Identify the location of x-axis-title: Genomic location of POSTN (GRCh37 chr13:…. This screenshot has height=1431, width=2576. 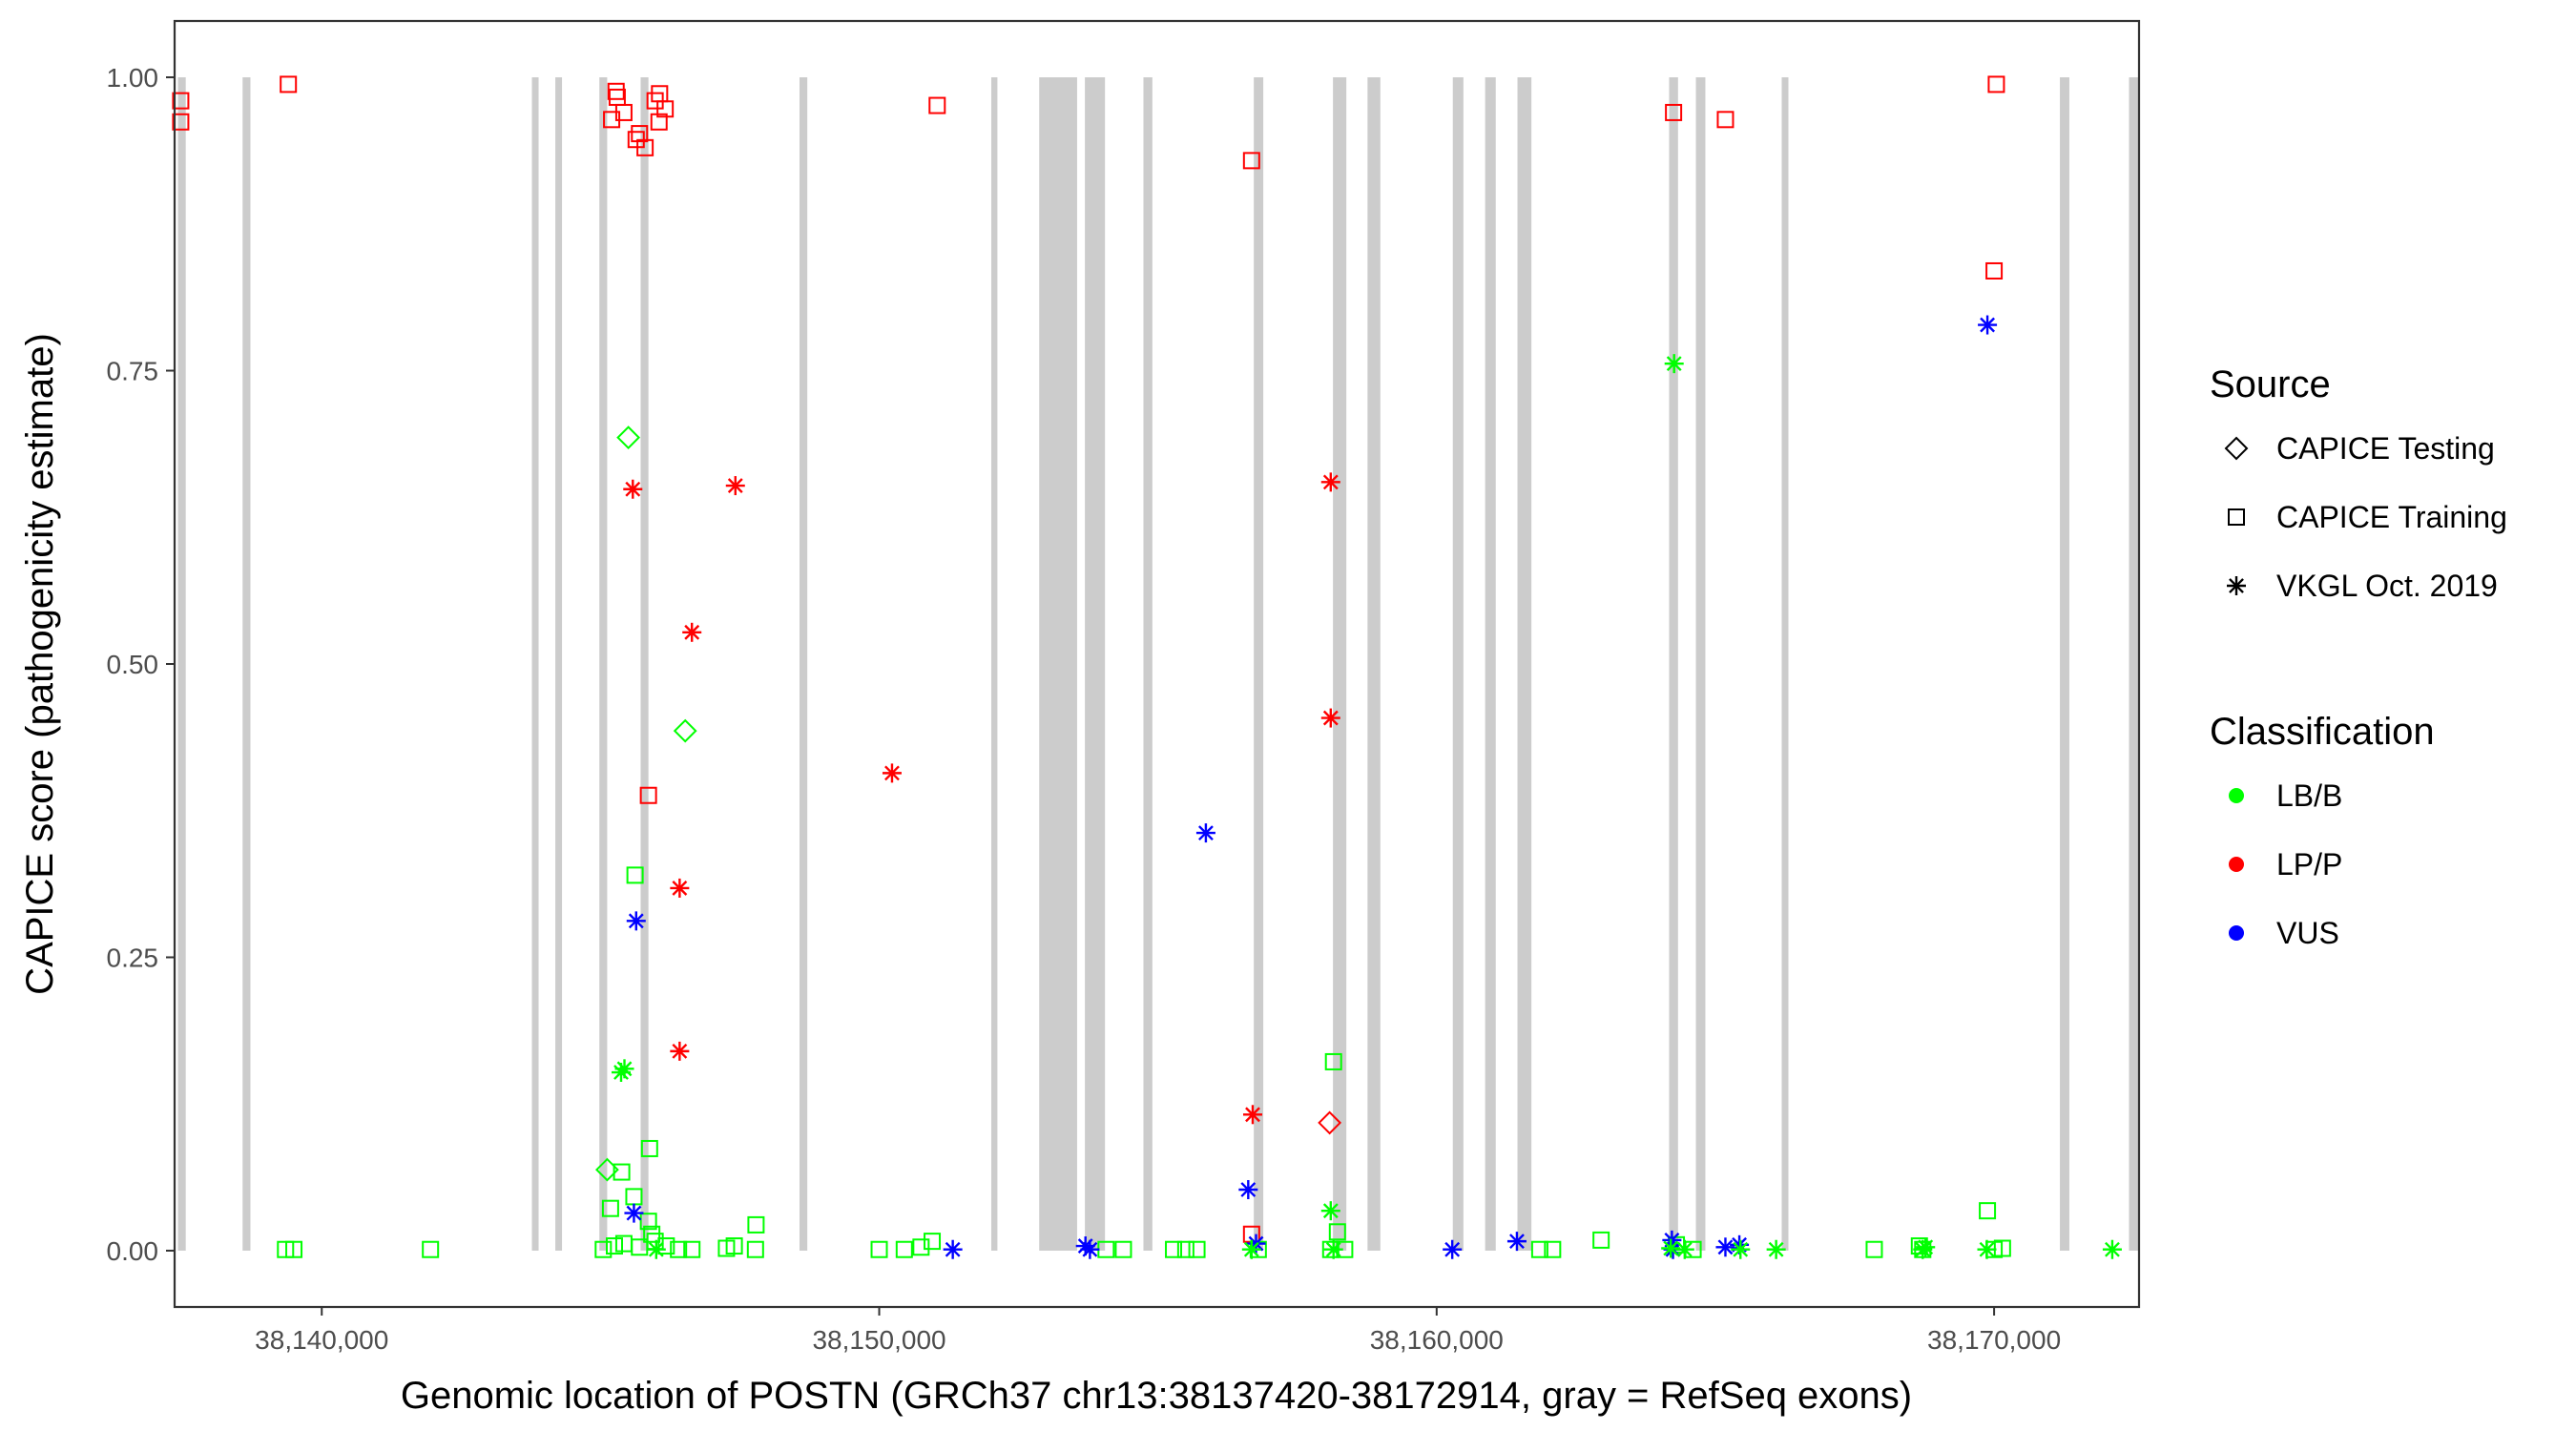
(1156, 1396).